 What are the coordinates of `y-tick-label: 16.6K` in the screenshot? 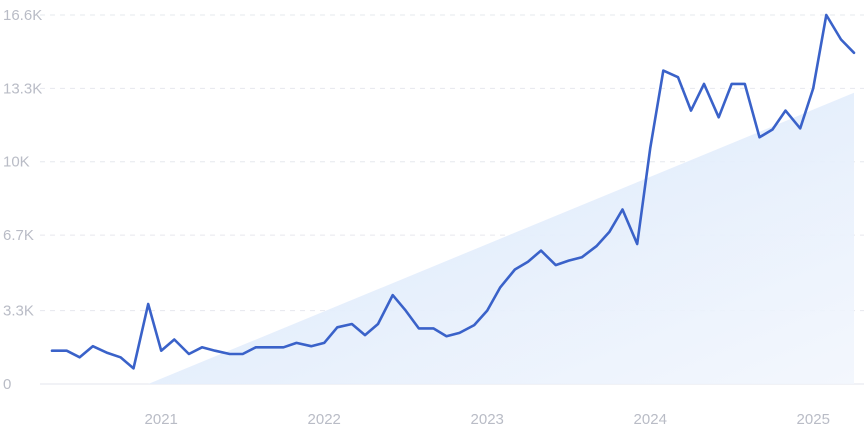 It's located at (22, 15).